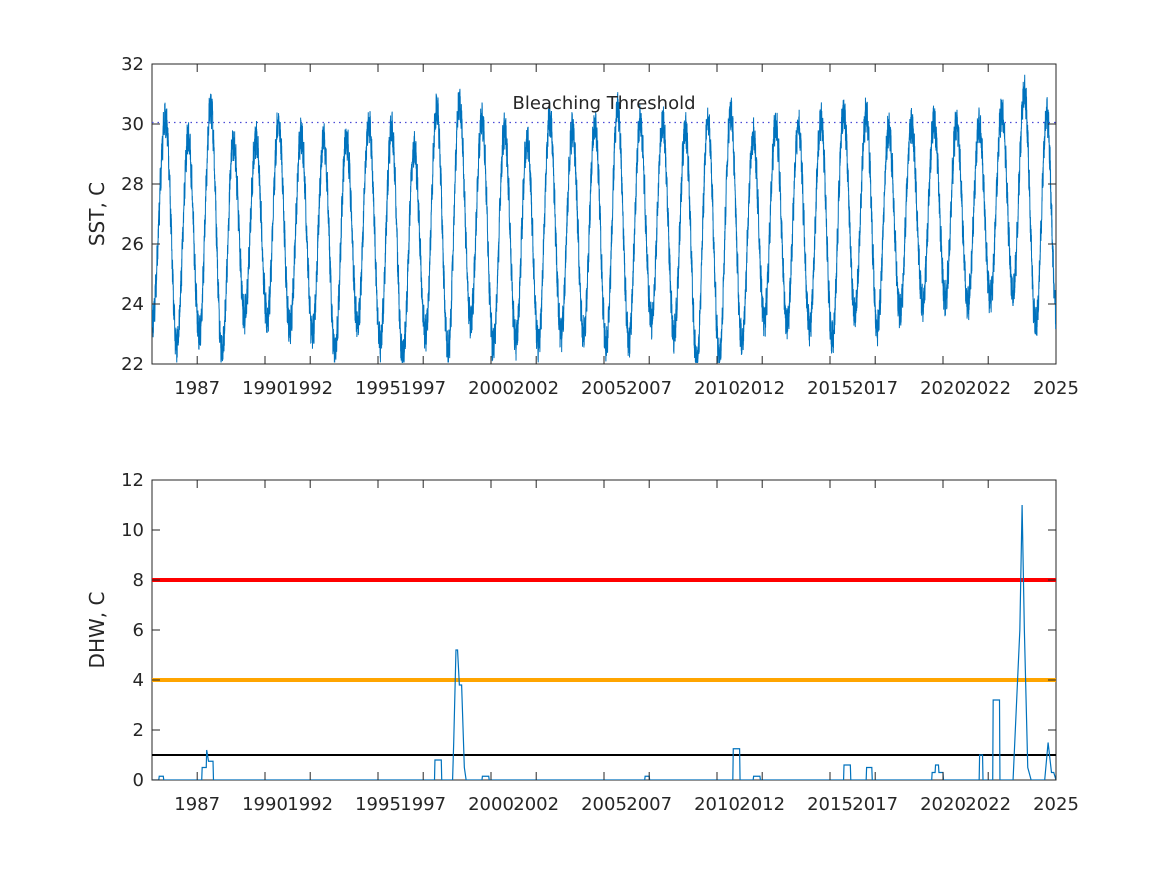 Image resolution: width=1167 pixels, height=875 pixels. Describe the element at coordinates (138, 580) in the screenshot. I see `y-tick-label: 8` at that location.